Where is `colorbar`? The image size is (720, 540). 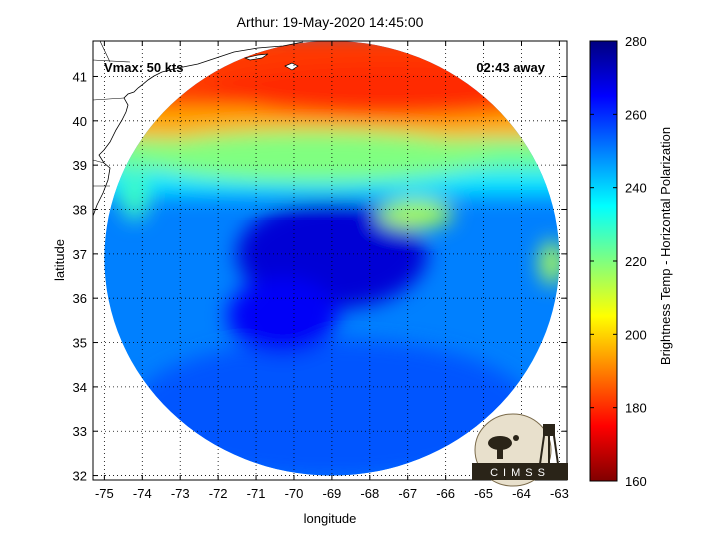 colorbar is located at coordinates (603, 261).